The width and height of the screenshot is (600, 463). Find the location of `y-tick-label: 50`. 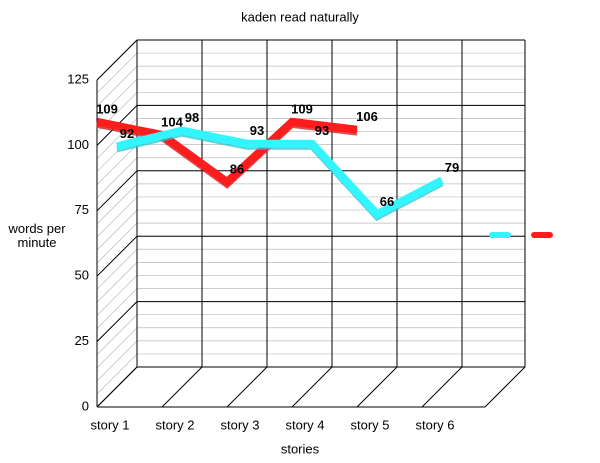

y-tick-label: 50 is located at coordinates (82, 275).